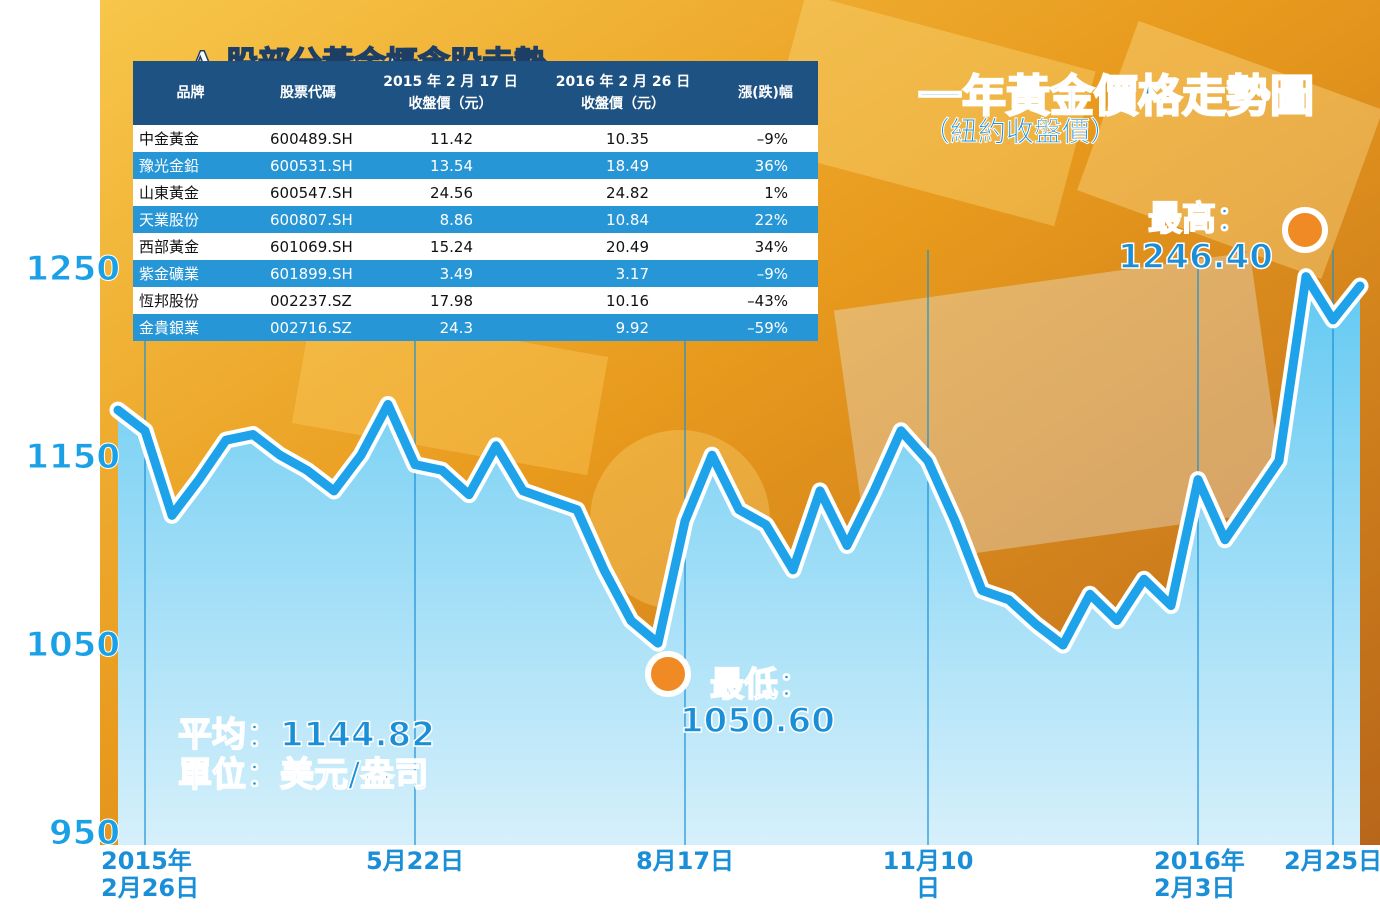  Describe the element at coordinates (1199, 874) in the screenshot. I see `x-tick-label: 2016年 2月3日` at that location.